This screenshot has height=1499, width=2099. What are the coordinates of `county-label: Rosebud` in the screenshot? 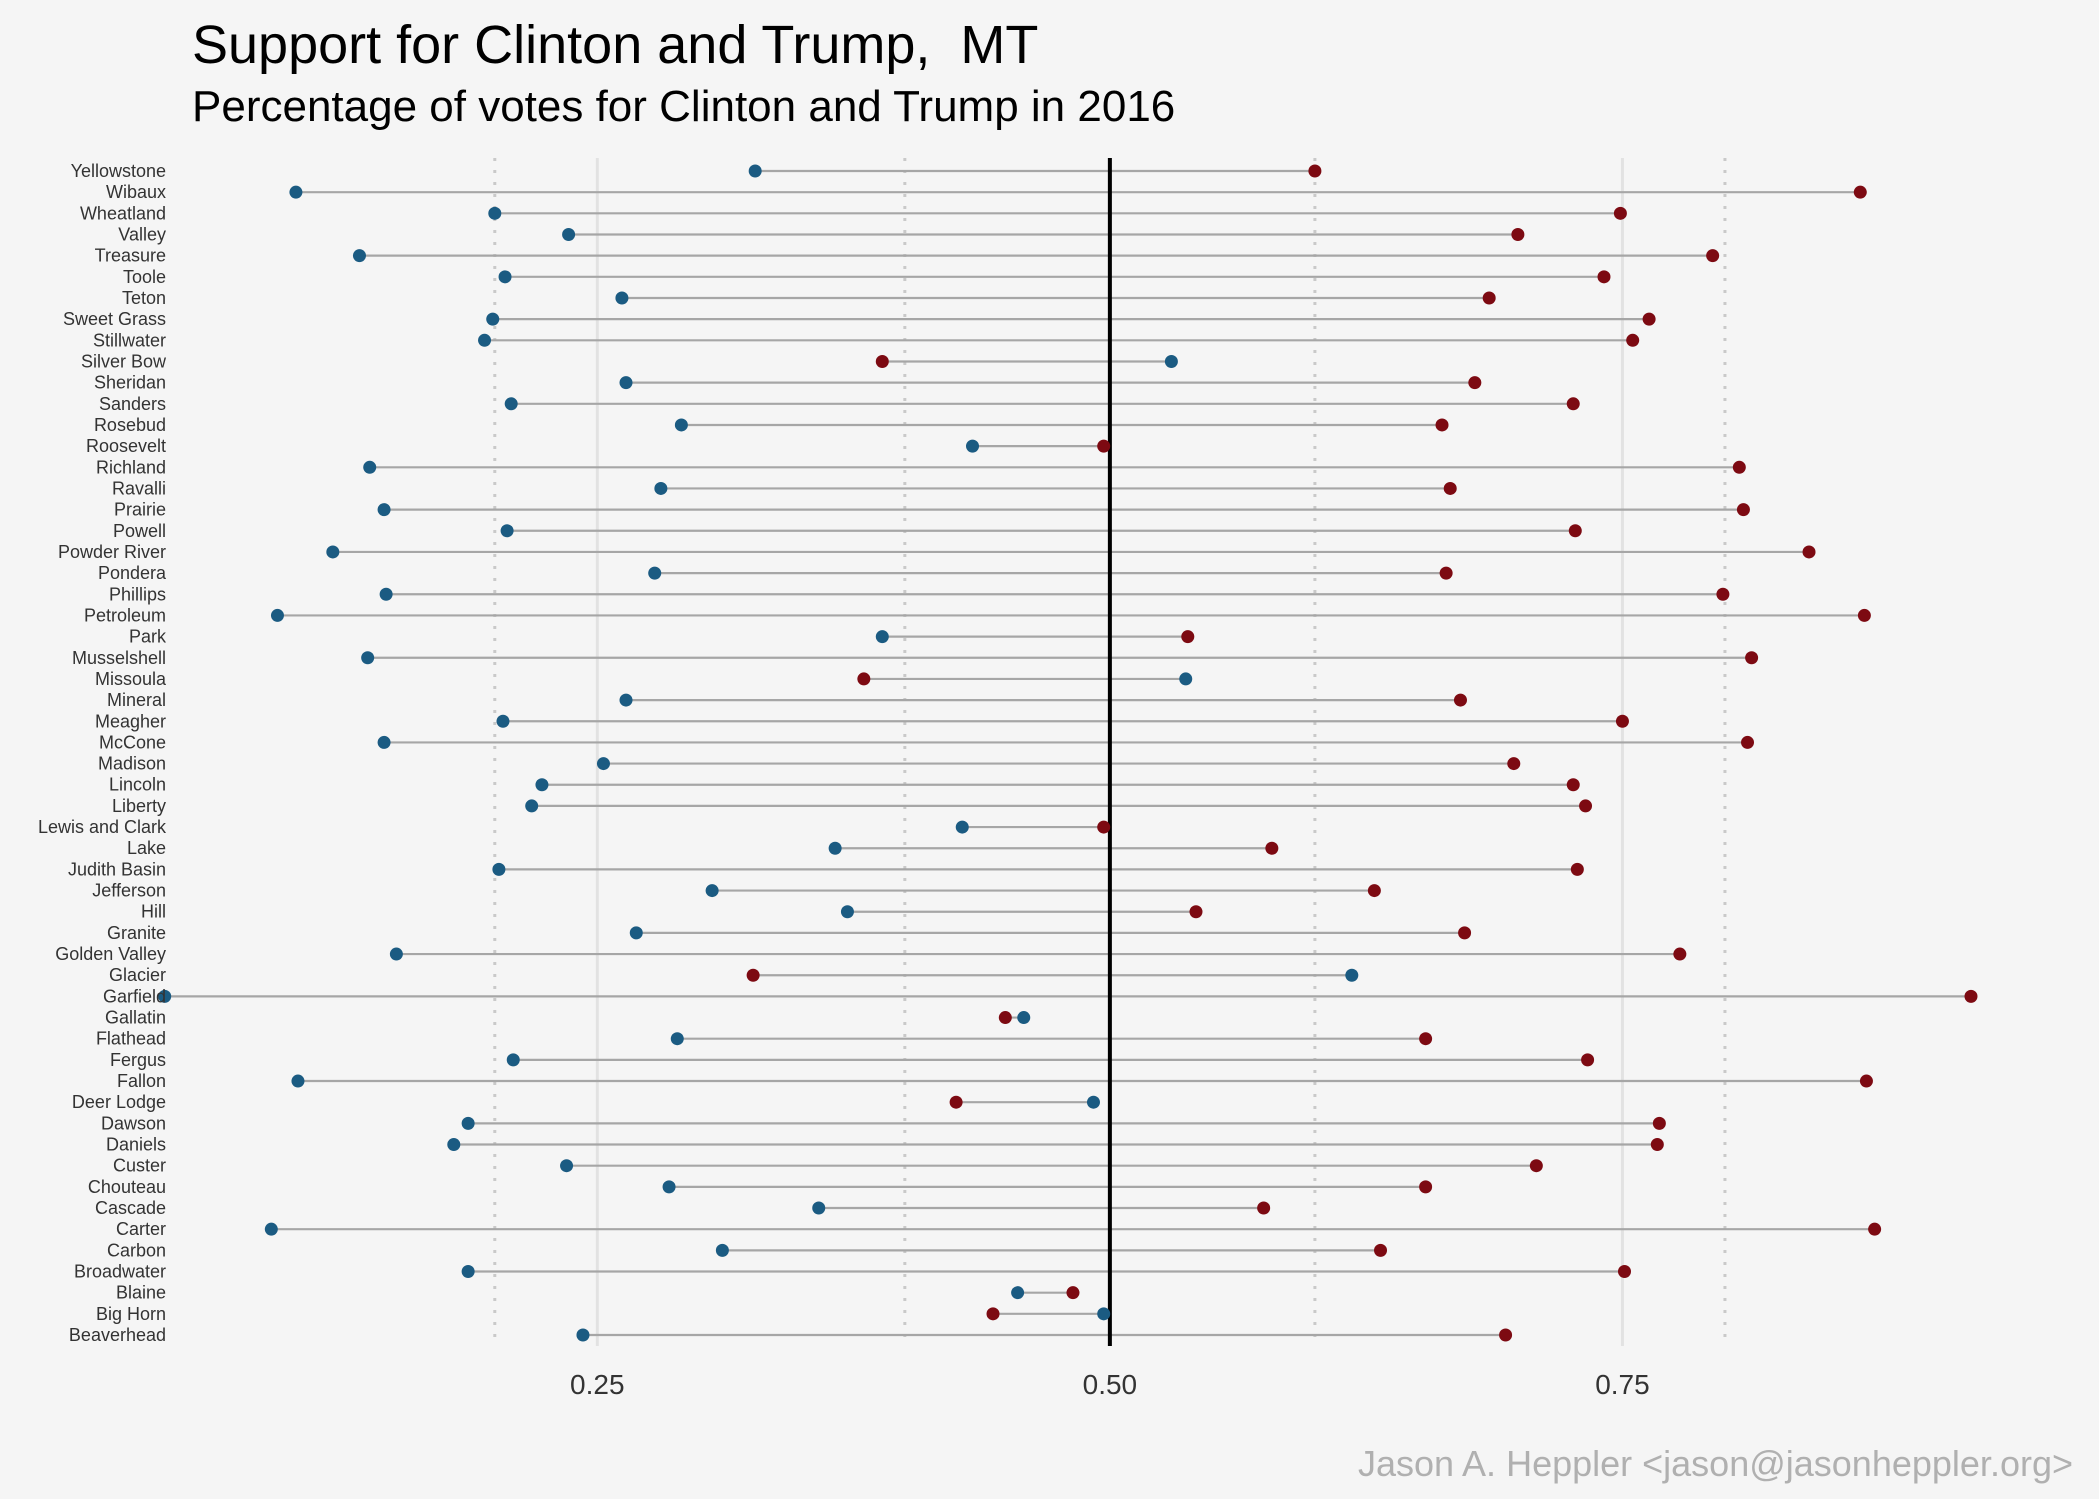 It's located at (130, 425).